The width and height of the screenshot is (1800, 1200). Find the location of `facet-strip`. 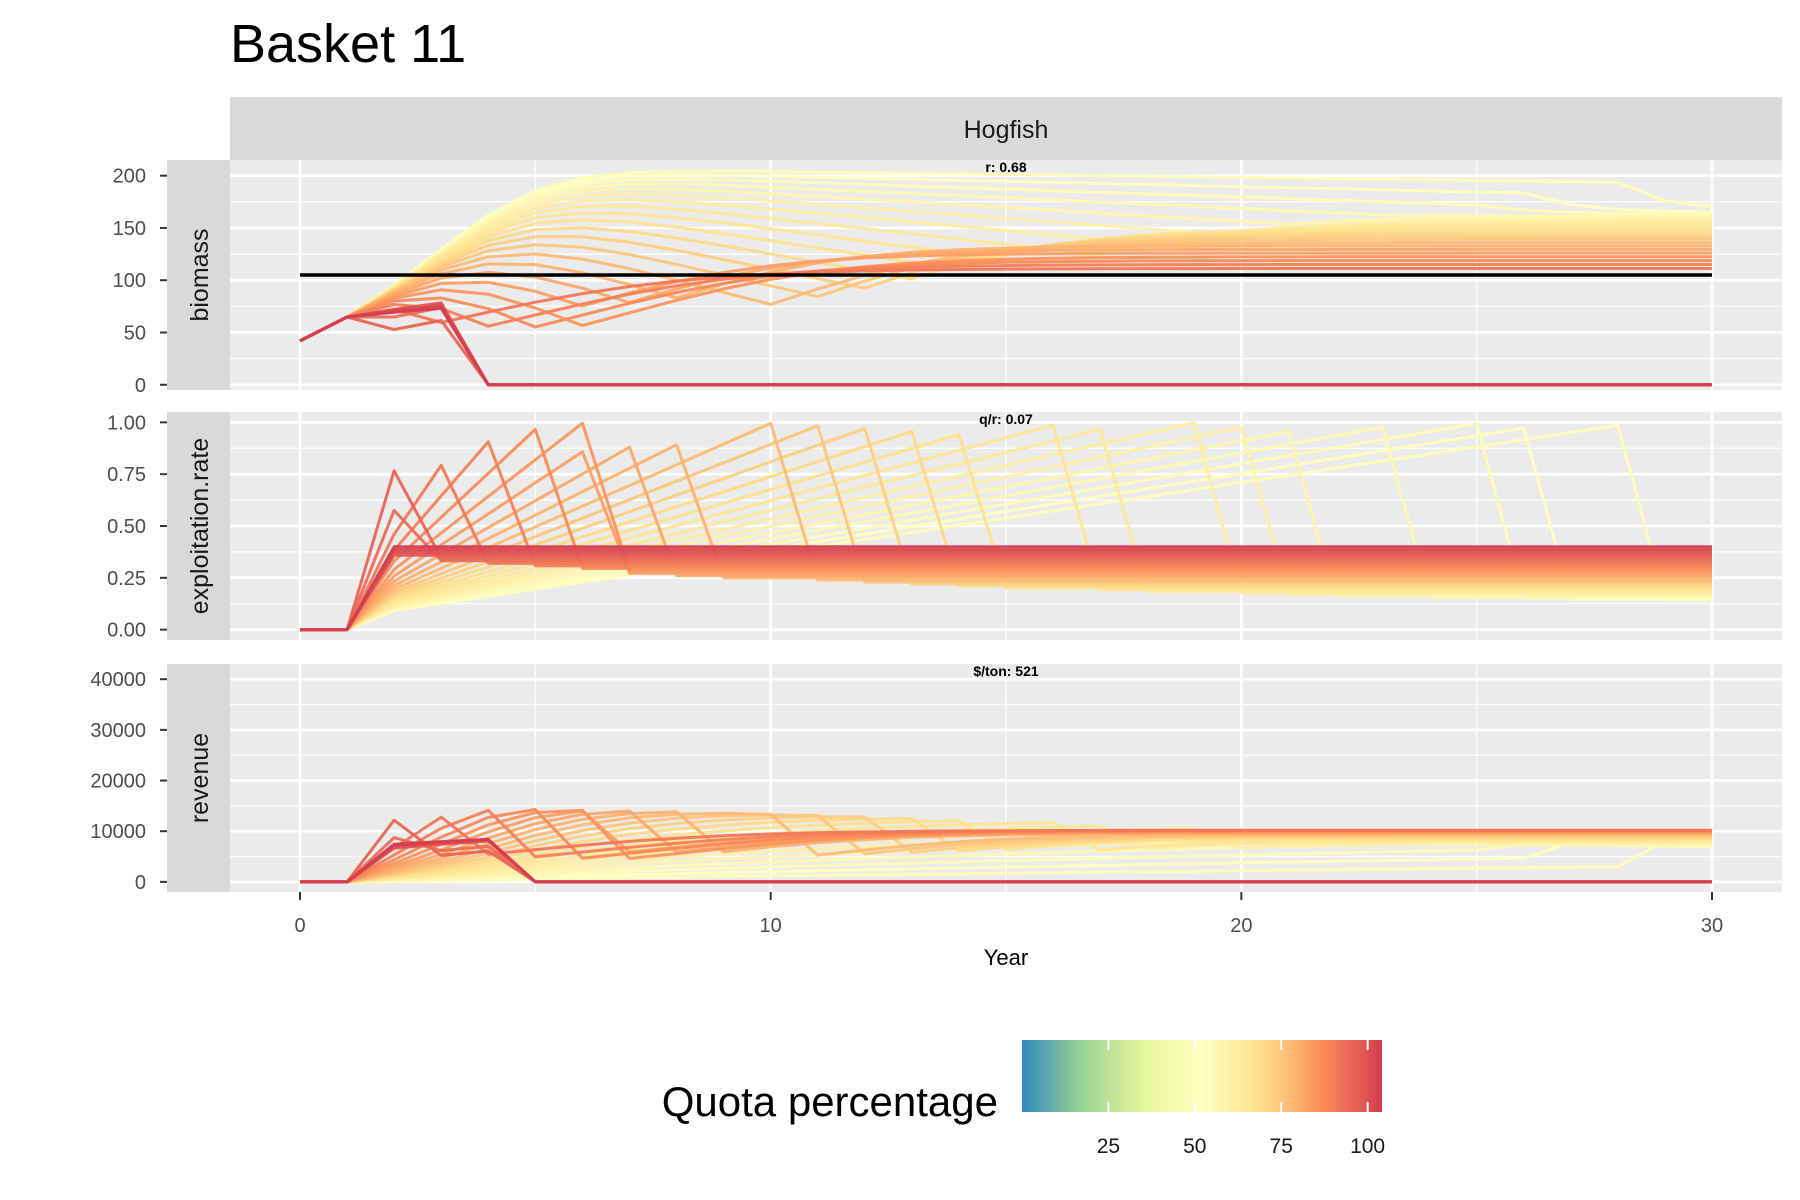

facet-strip is located at coordinates (1006, 128).